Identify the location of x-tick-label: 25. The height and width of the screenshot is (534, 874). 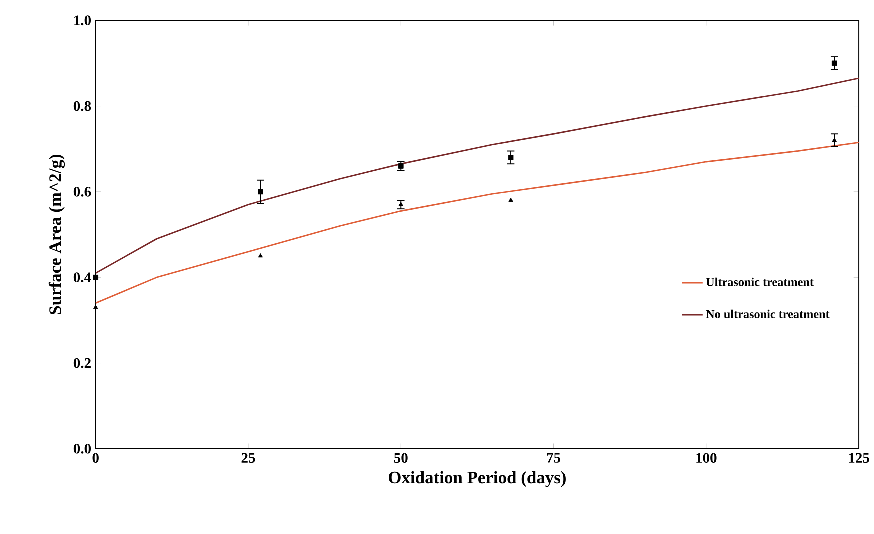
(249, 458).